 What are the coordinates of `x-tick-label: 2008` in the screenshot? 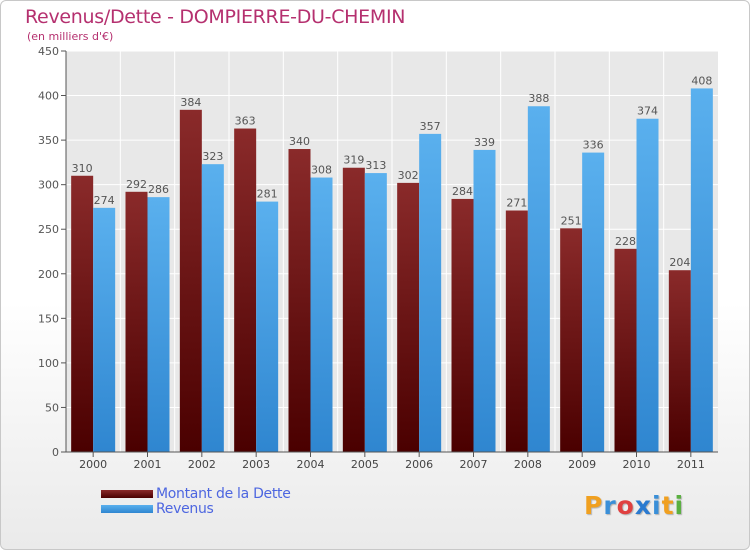 It's located at (528, 464).